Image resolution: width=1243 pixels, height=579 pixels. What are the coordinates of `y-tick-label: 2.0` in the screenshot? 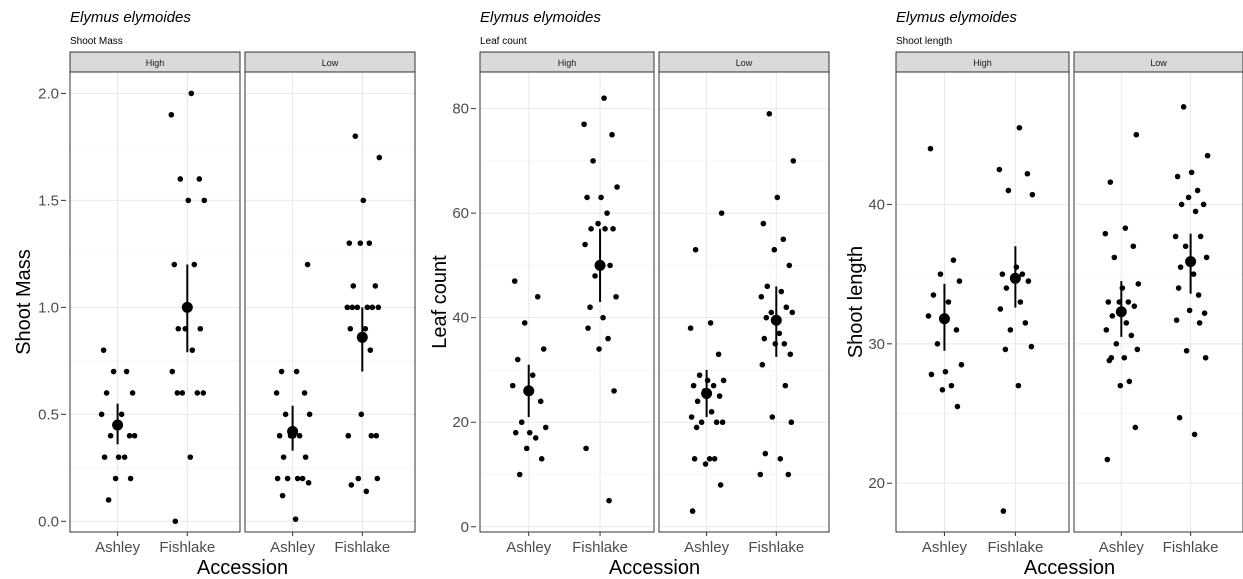 It's located at (48, 93).